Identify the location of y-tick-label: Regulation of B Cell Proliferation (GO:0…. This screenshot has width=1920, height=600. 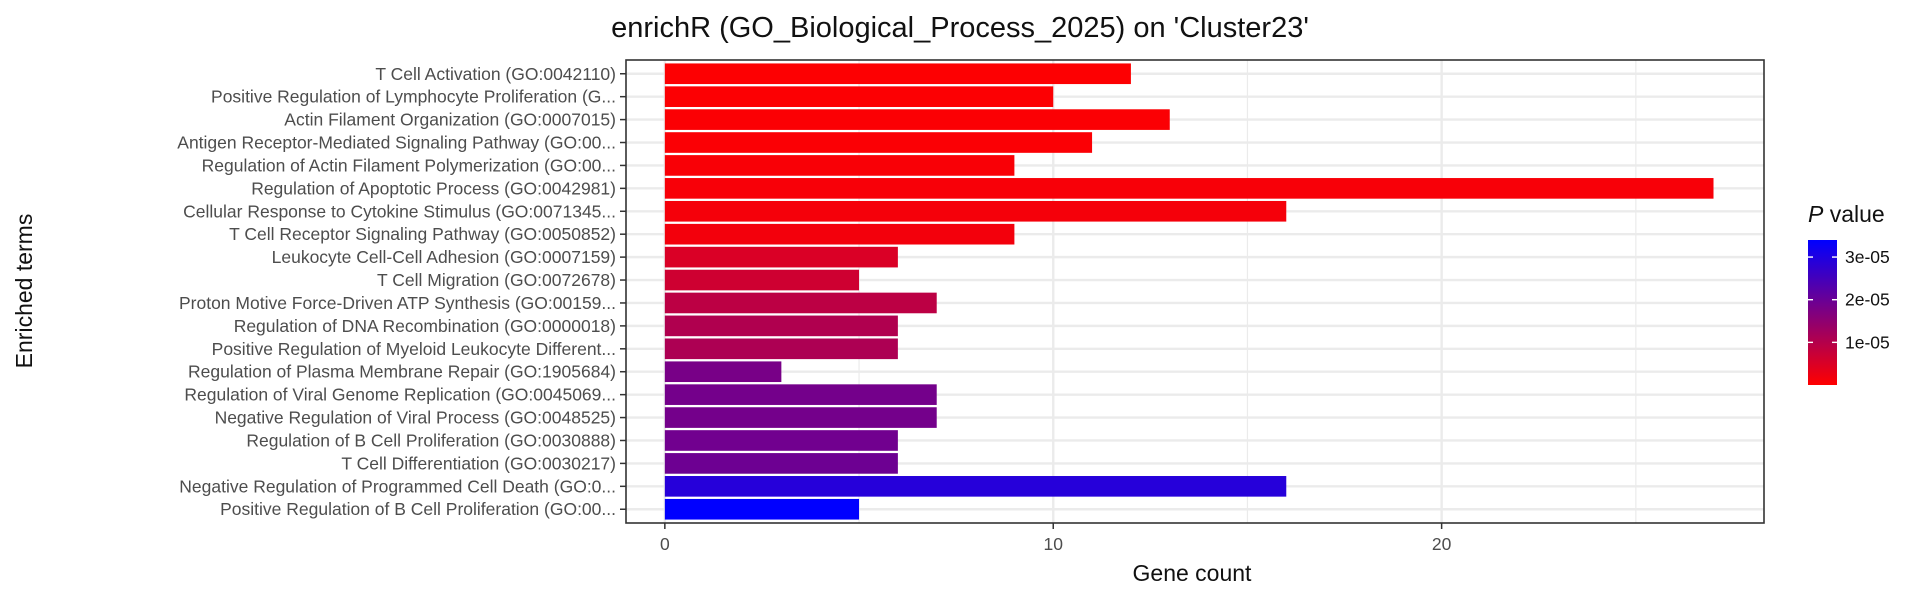
(431, 440).